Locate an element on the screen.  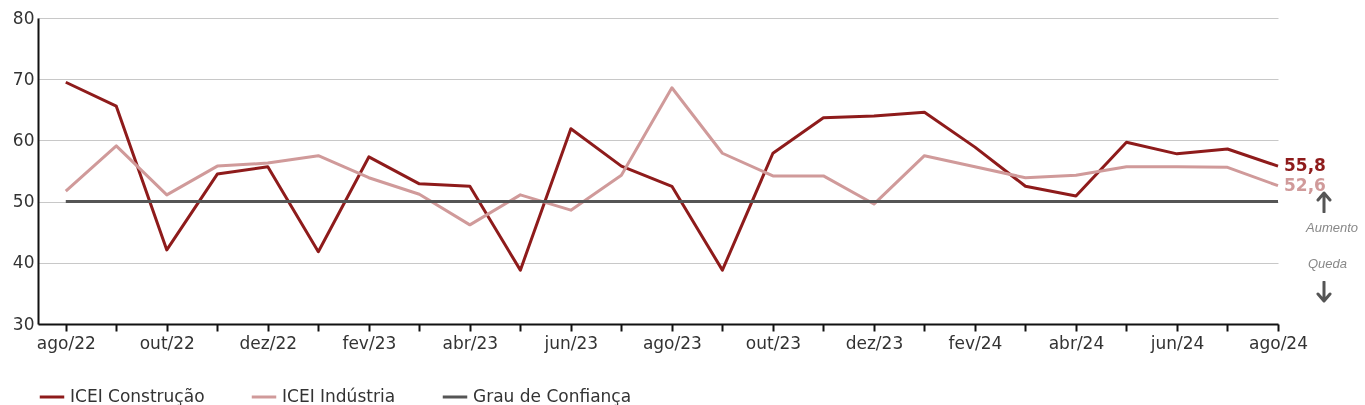
x-tick-label: out/22 is located at coordinates (167, 342).